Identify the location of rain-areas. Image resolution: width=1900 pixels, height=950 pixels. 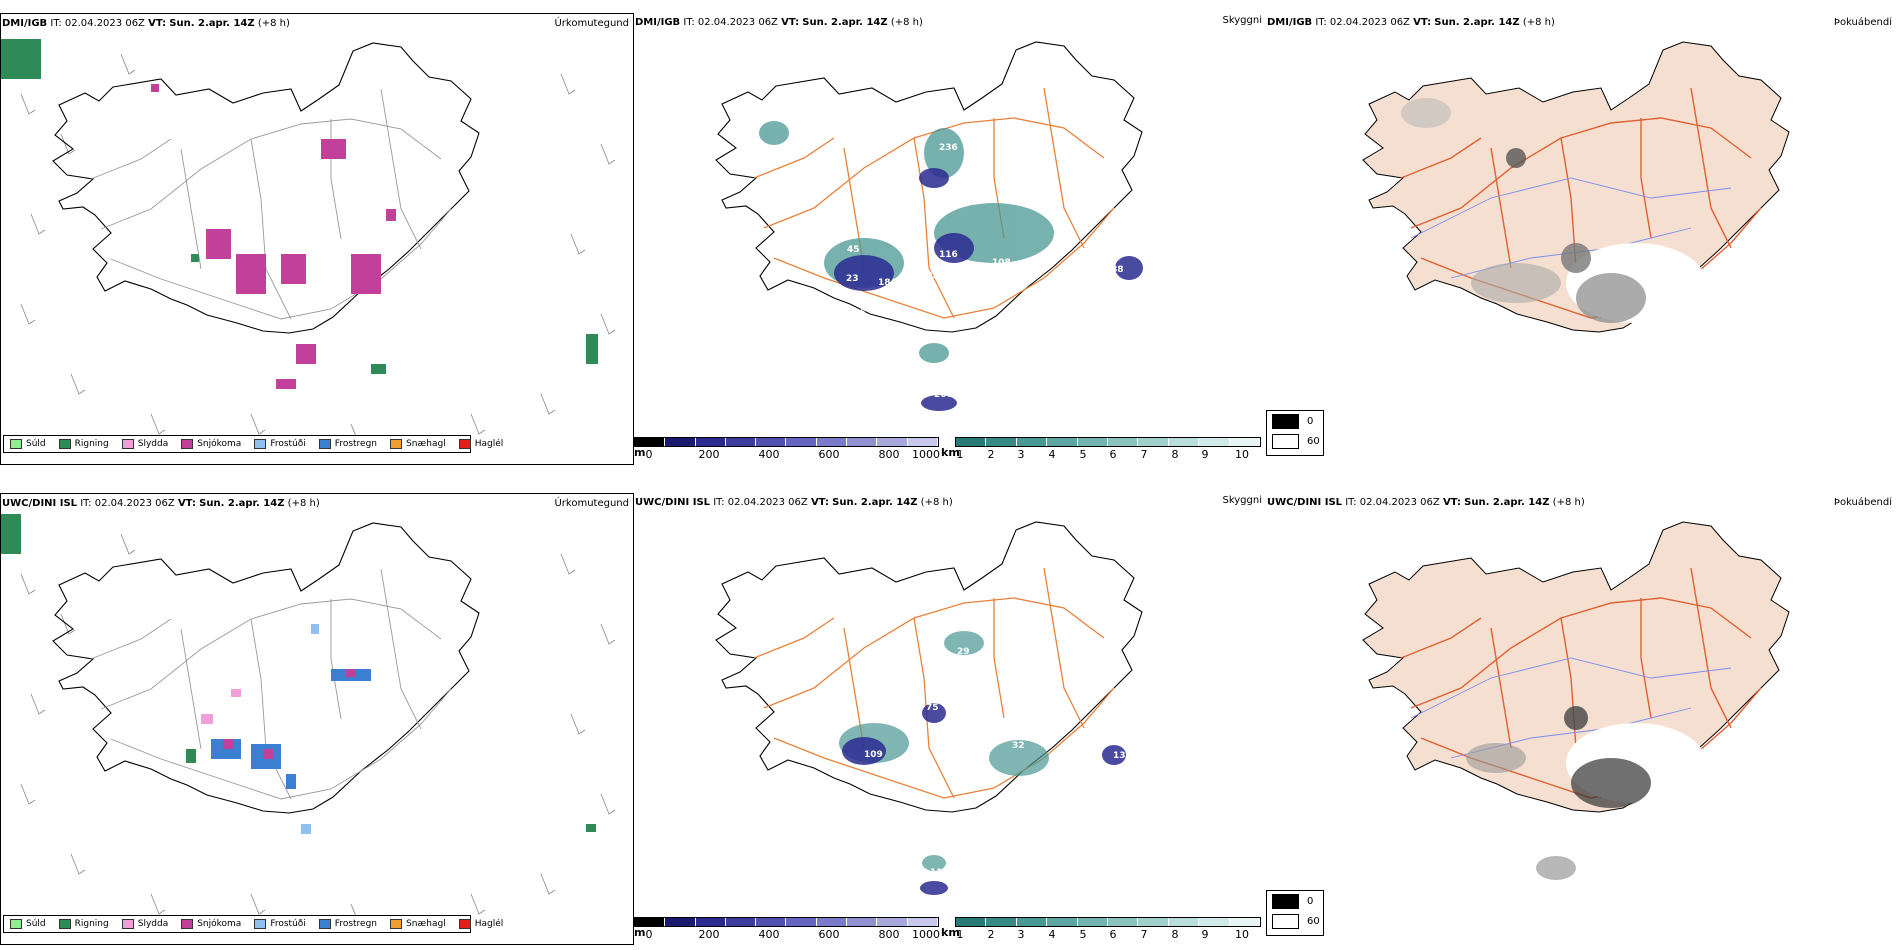
(299, 206).